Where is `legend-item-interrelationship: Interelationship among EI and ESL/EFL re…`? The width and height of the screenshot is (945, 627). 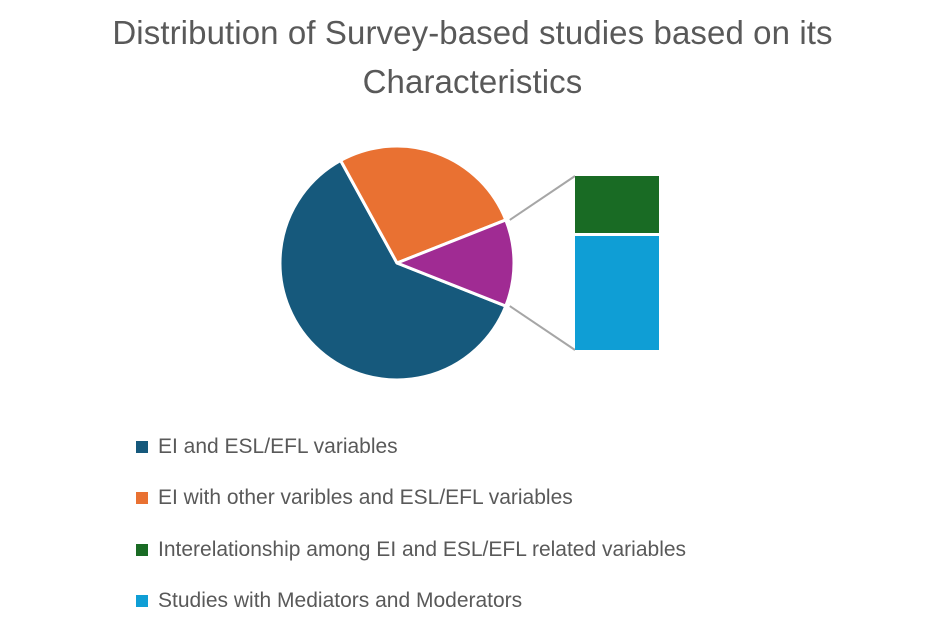
legend-item-interrelationship: Interelationship among EI and ESL/EFL re… is located at coordinates (526, 550).